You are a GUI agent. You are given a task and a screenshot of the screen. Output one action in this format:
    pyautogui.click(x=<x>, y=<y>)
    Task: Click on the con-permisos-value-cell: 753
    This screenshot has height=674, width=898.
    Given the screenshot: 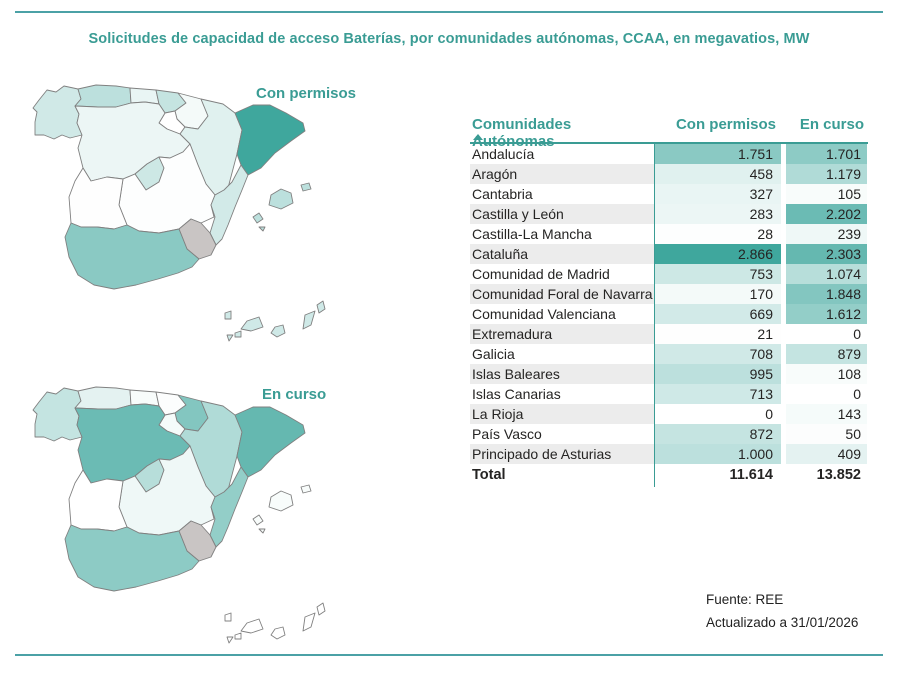 What is the action you would take?
    pyautogui.click(x=718, y=274)
    